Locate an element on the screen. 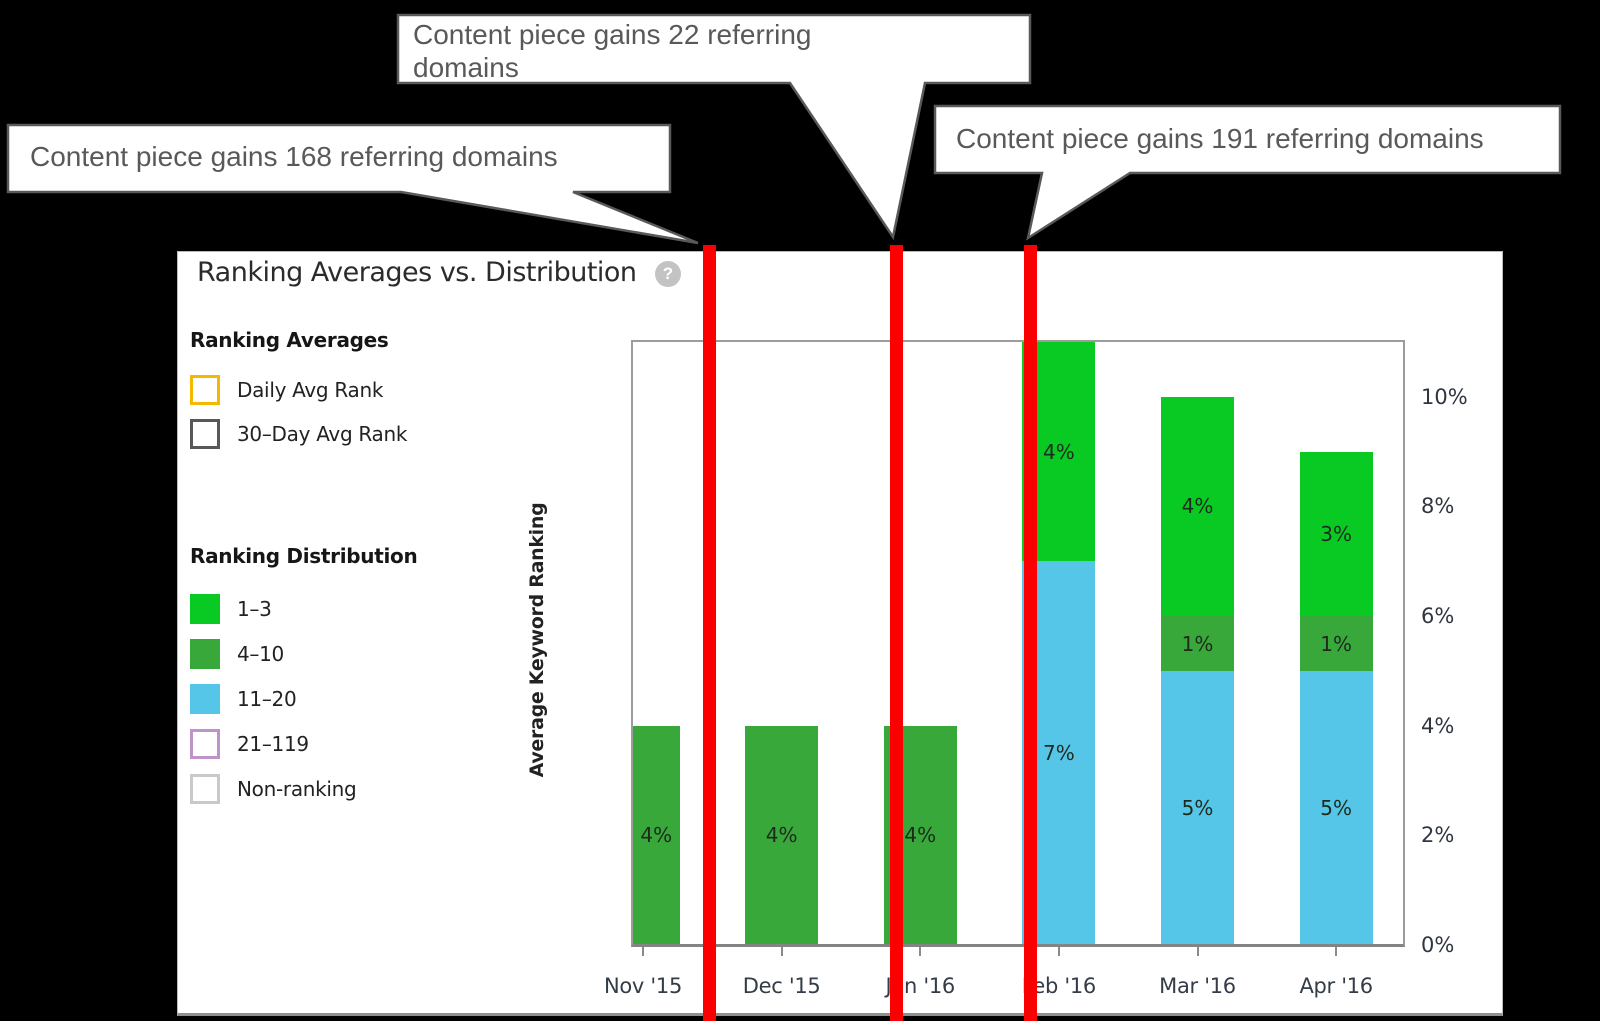  bar-segment-11–20-Apr '16 is located at coordinates (1336, 807).